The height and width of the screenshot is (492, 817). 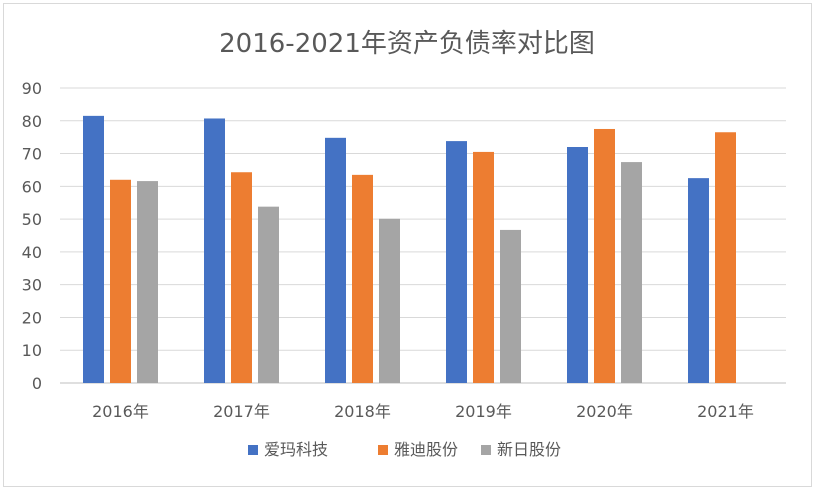 I want to click on x-tick-label: 2021年, so click(x=725, y=411).